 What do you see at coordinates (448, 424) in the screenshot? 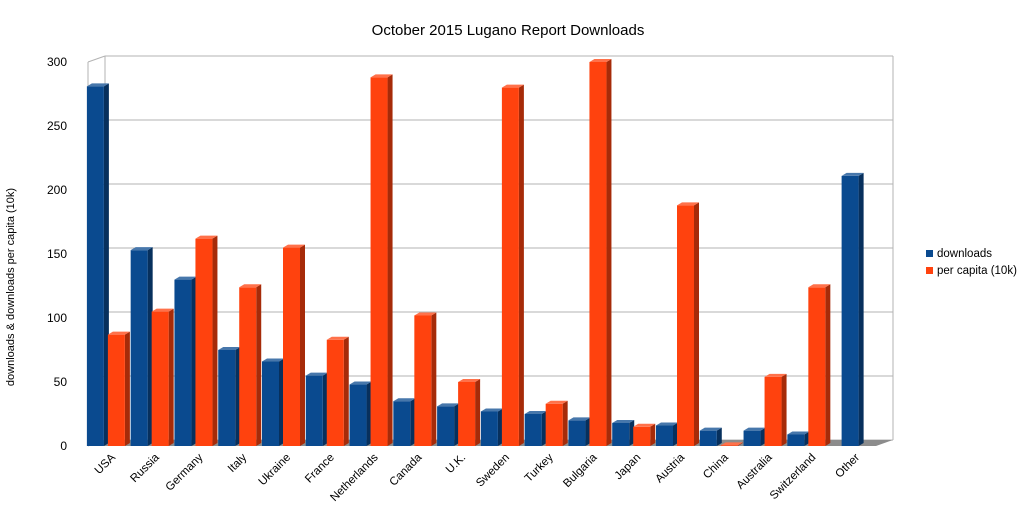
I see `bar-downloads-u-k-` at bounding box center [448, 424].